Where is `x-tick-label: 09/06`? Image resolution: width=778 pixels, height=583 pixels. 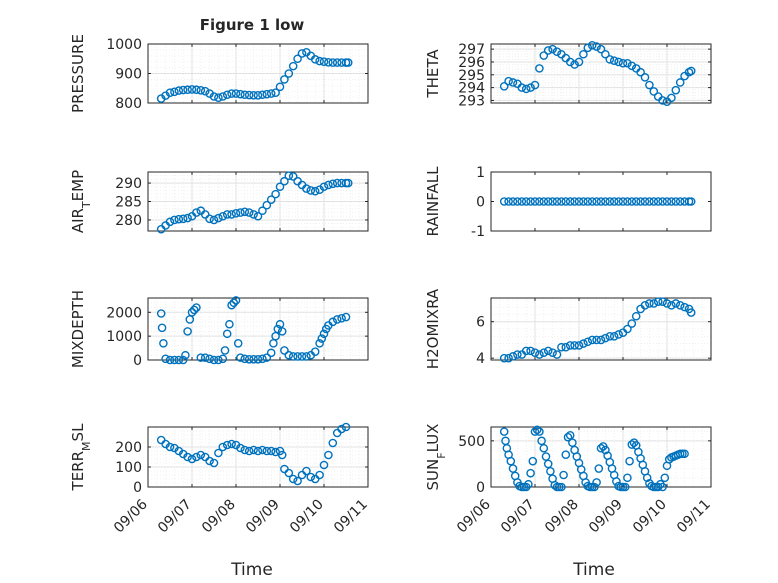
x-tick-label: 09/06 is located at coordinates (474, 516).